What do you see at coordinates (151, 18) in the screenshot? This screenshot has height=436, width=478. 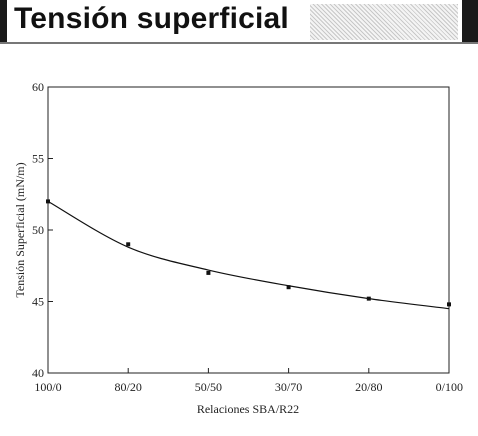 I see `page-title: Tensión superficial` at bounding box center [151, 18].